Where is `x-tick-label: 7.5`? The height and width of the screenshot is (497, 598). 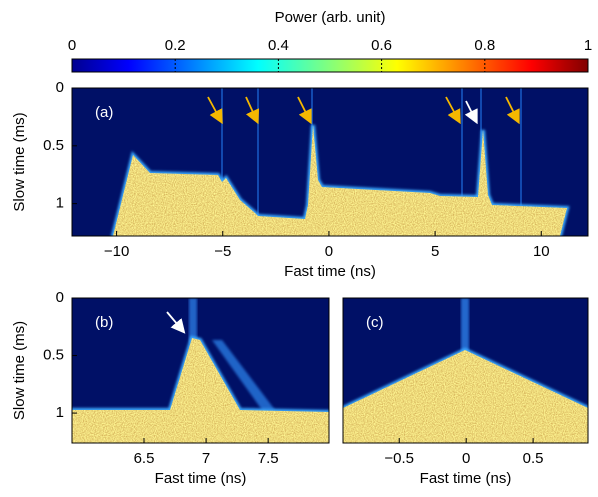
x-tick-label: 7.5 is located at coordinates (268, 458).